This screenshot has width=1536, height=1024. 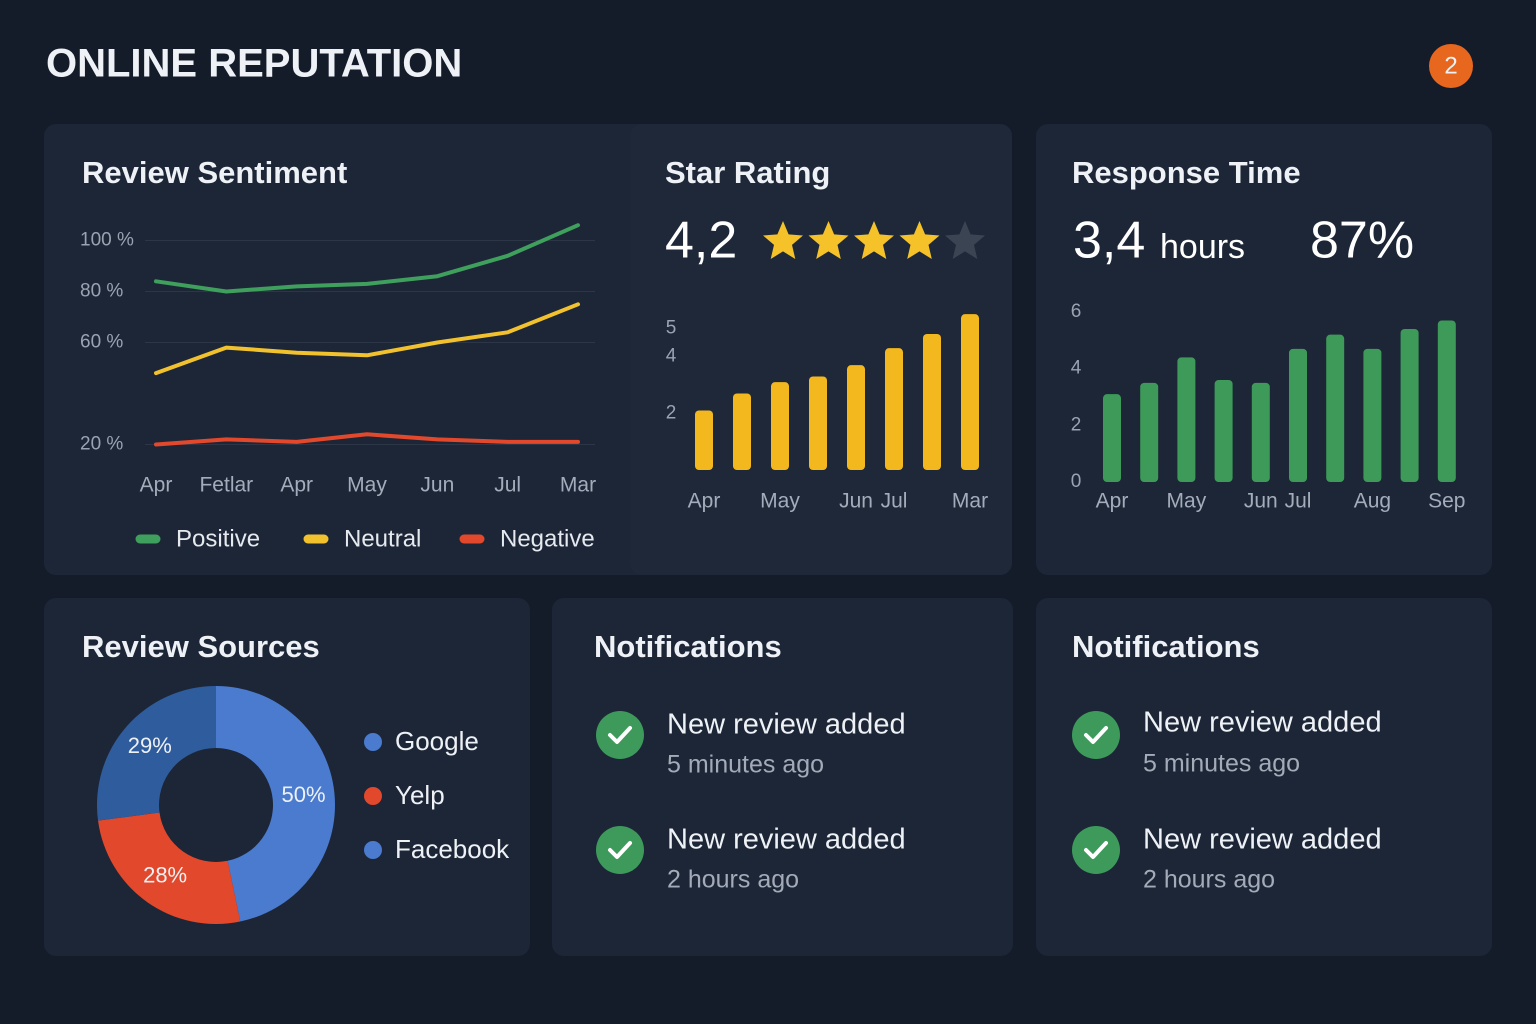 I want to click on y-tick-label: 80 %, so click(x=101, y=291).